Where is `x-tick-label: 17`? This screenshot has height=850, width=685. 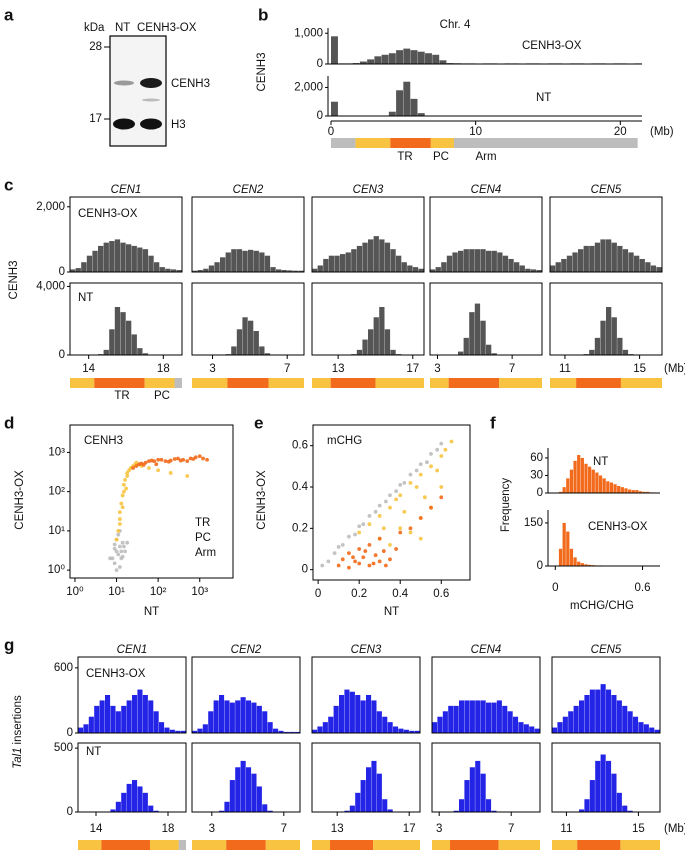 x-tick-label: 17 is located at coordinates (412, 369).